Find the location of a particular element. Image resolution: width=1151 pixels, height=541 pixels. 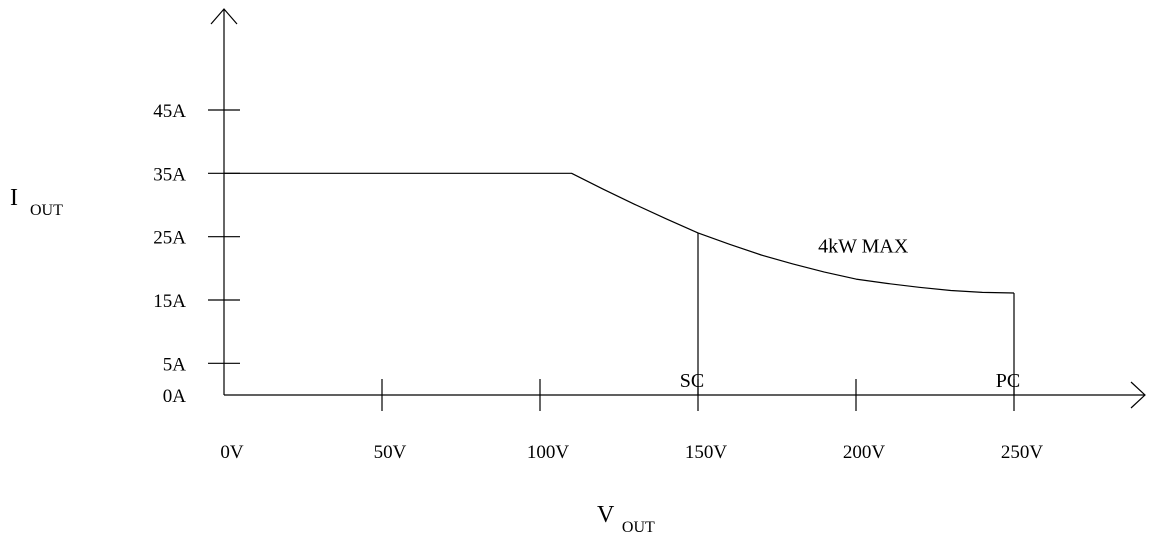

x-tick-label: 0V is located at coordinates (232, 452).